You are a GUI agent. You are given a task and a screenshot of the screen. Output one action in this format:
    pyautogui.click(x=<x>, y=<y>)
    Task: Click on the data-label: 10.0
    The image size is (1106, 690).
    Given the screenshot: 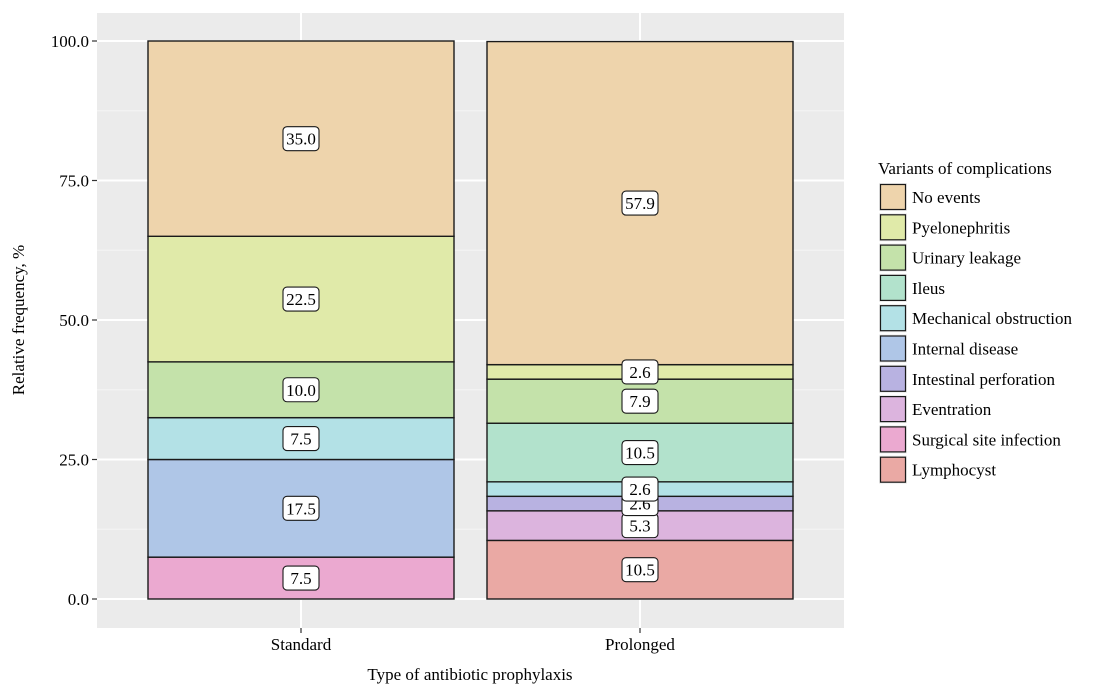 What is the action you would take?
    pyautogui.click(x=301, y=390)
    